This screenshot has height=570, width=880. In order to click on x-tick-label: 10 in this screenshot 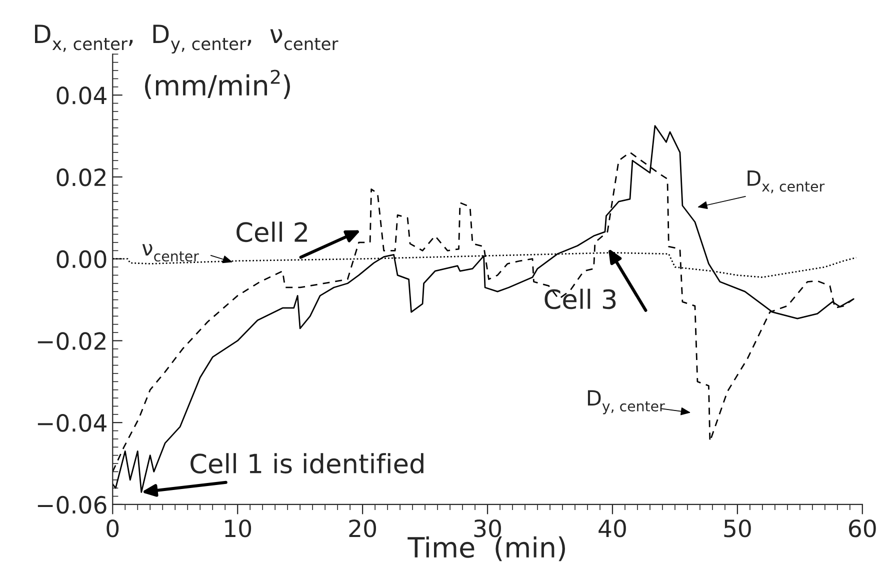, I will do `click(238, 528)`.